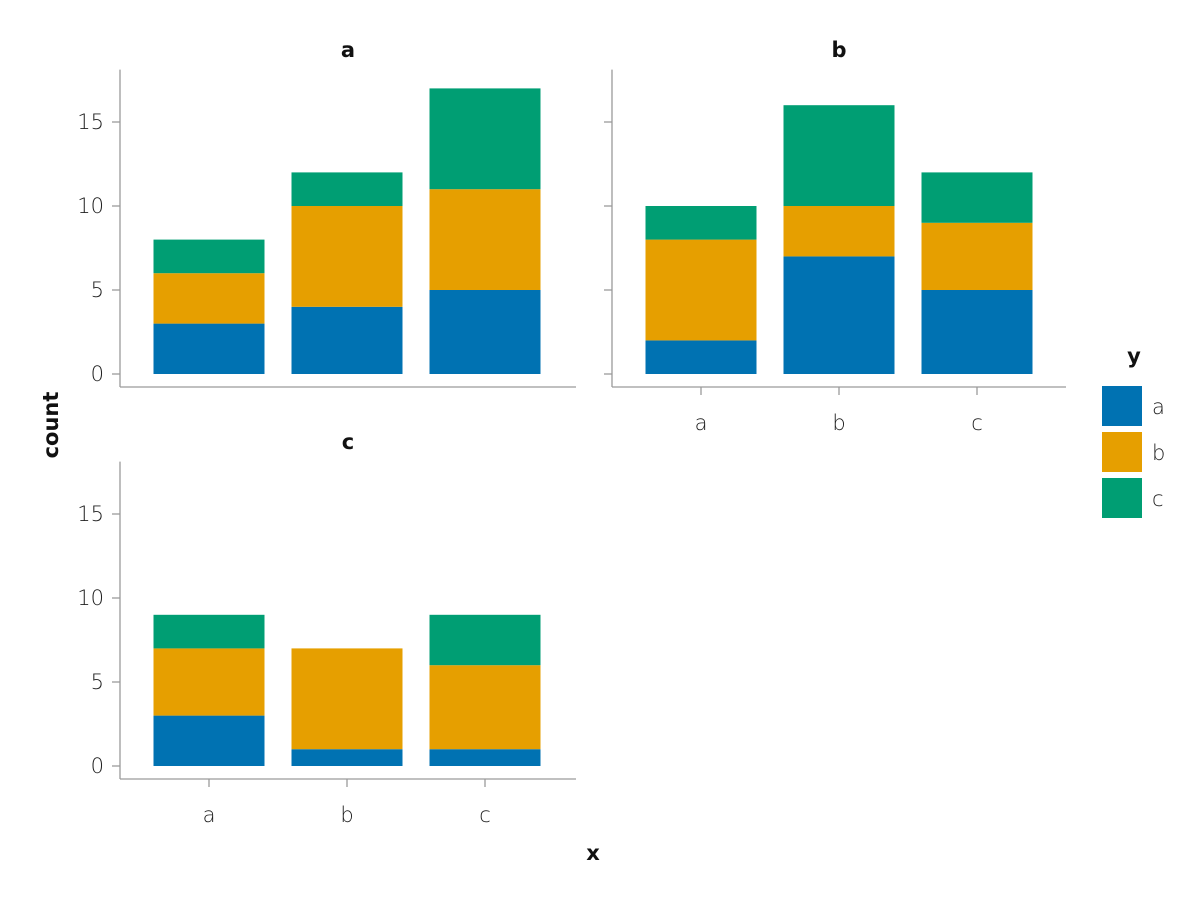  I want to click on bar-c-b-a, so click(347, 757).